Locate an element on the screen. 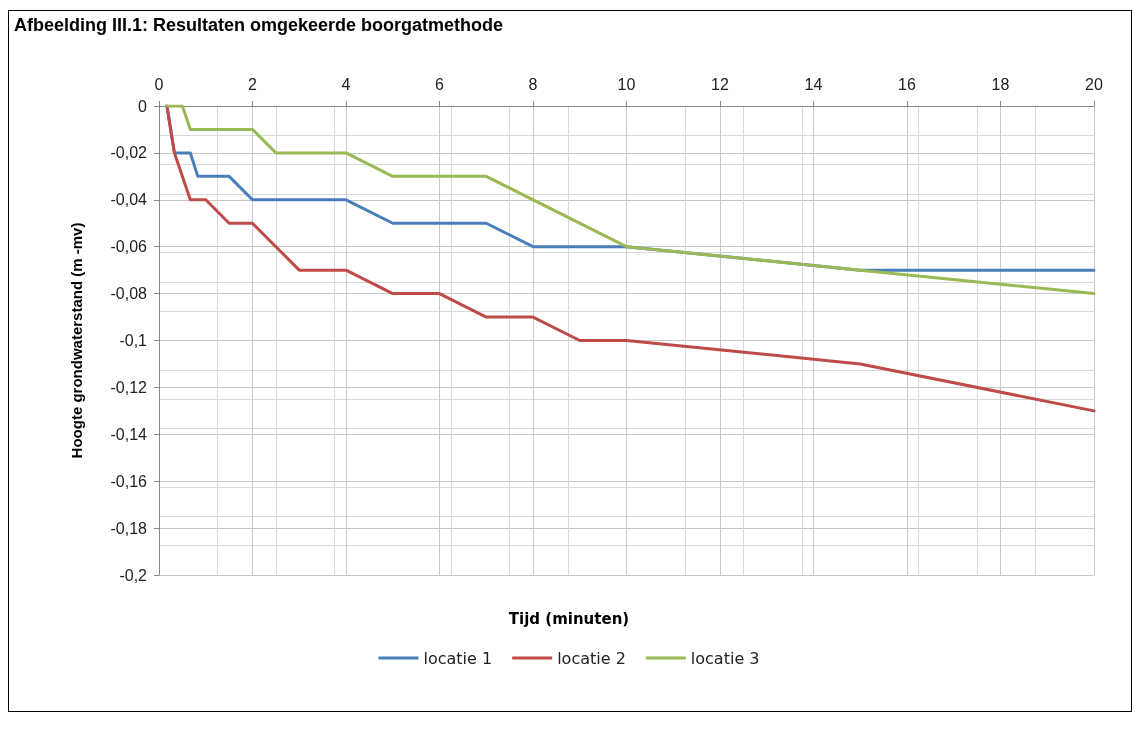  x-tick-label: 12 is located at coordinates (720, 84).